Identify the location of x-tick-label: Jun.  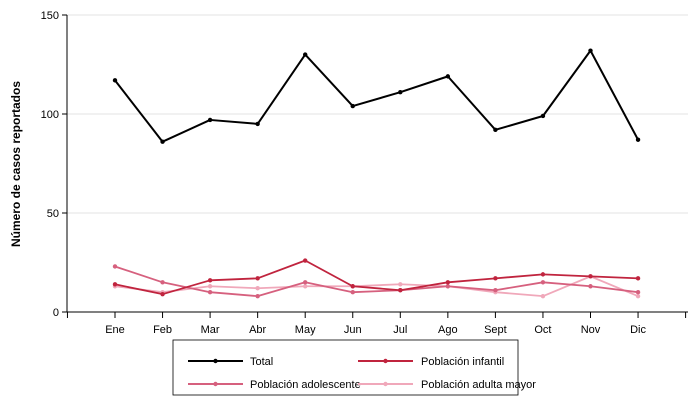
(353, 330).